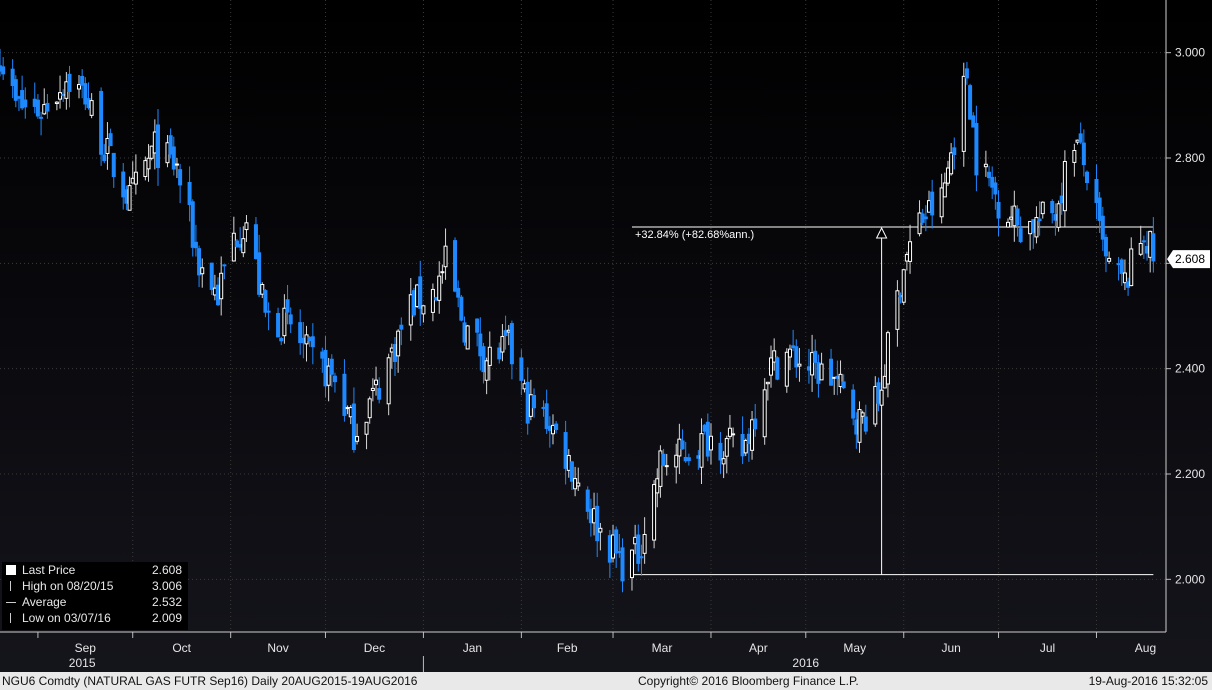 Image resolution: width=1212 pixels, height=690 pixels. I want to click on legend-value: 3.006, so click(166, 586).